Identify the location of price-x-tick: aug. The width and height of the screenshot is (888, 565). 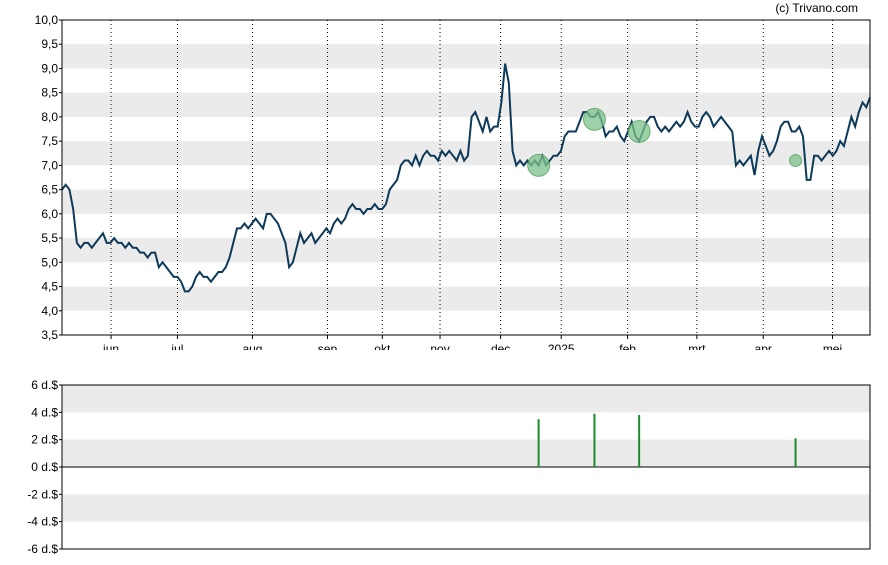
(252, 346).